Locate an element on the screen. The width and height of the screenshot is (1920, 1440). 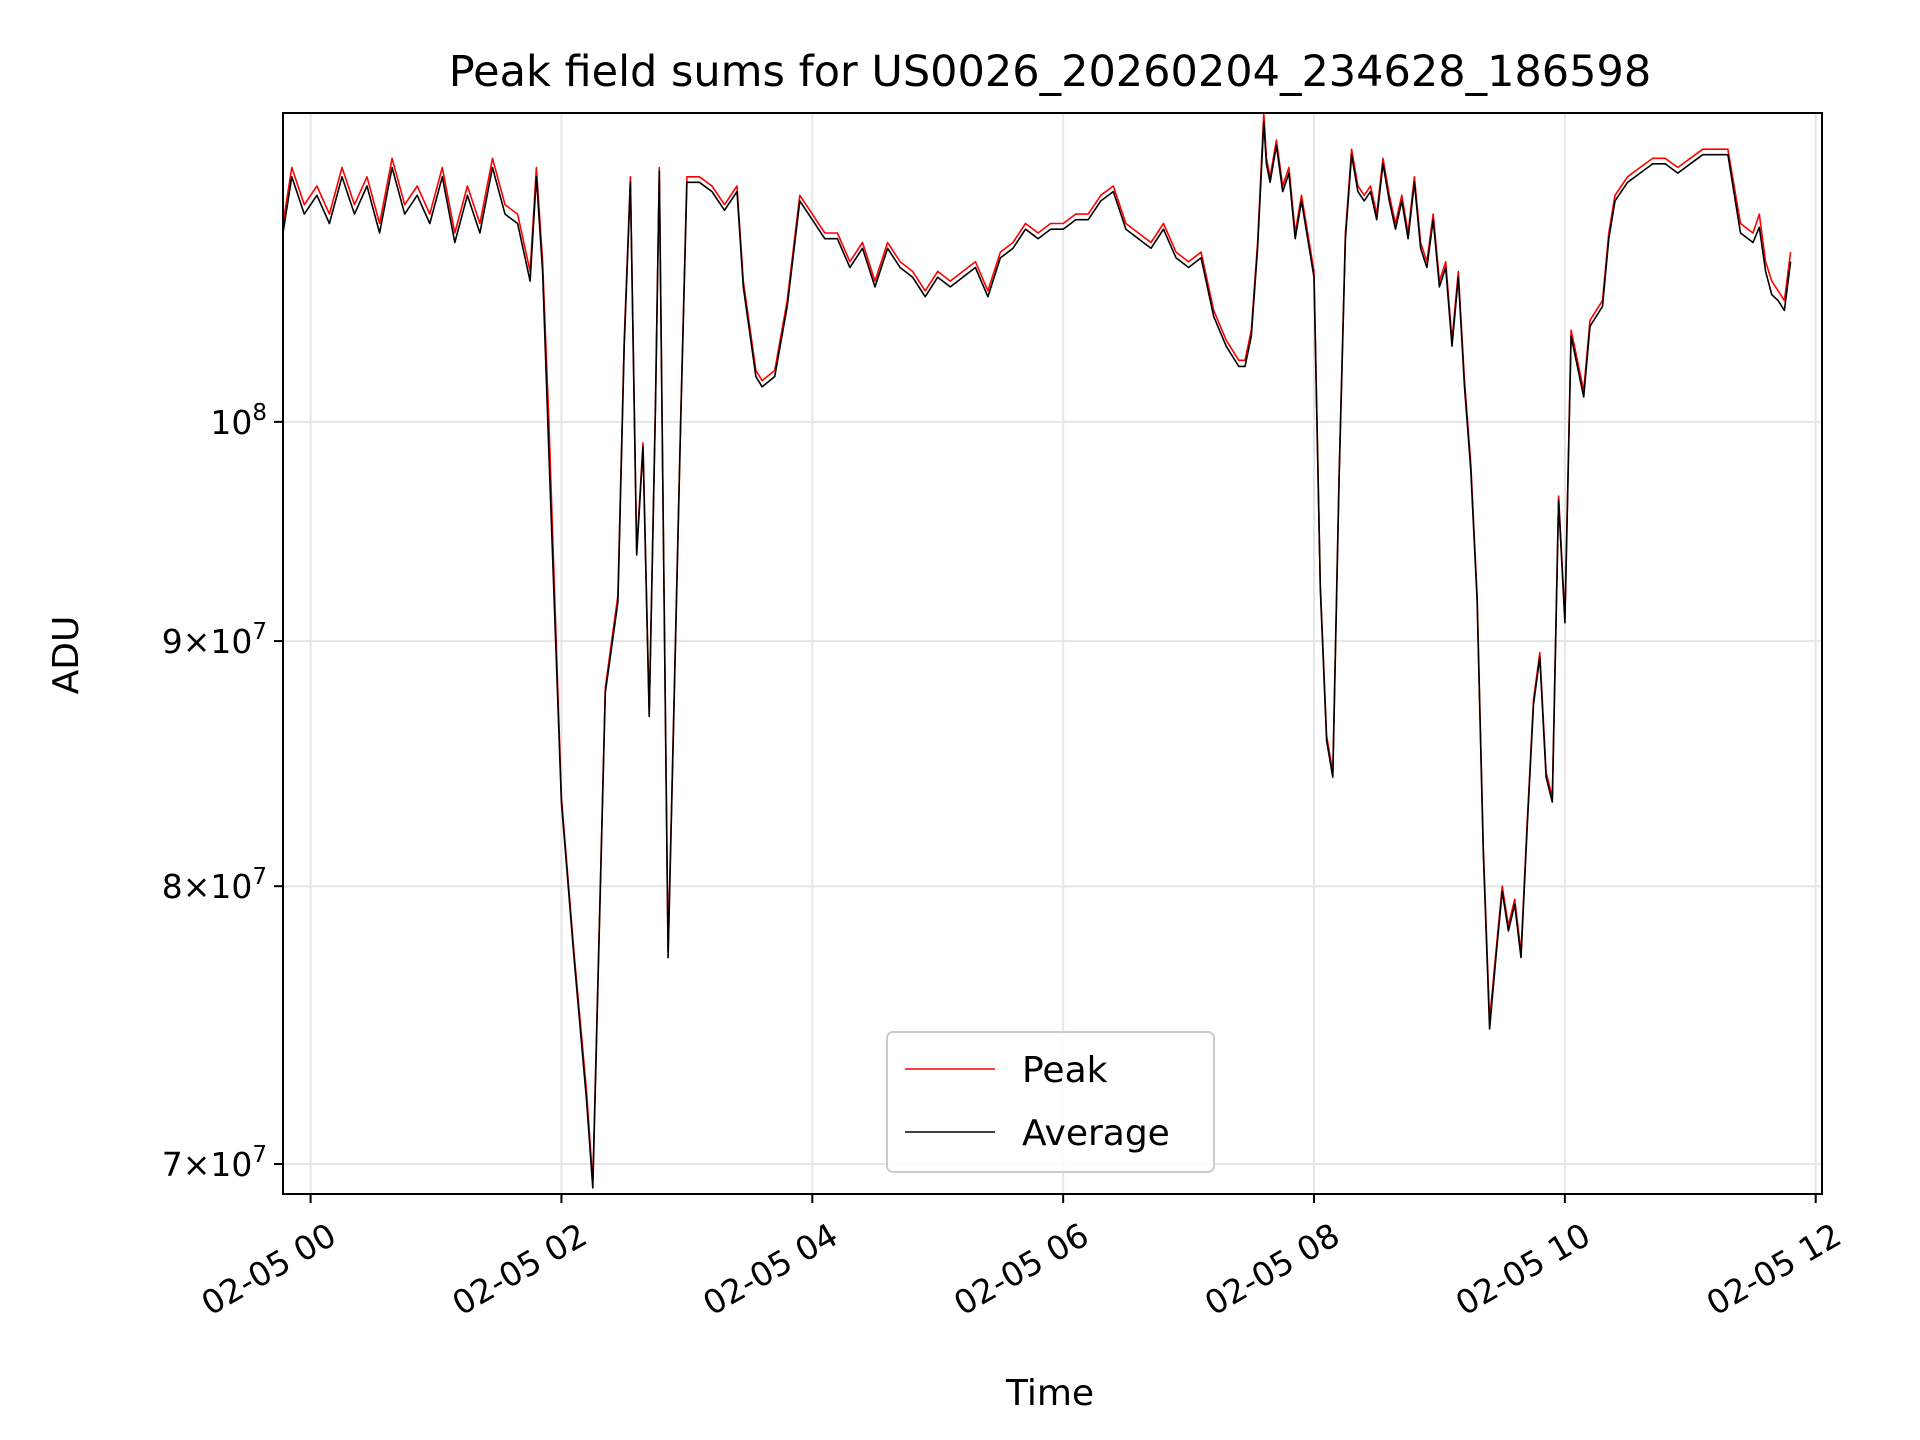
legend-box is located at coordinates (1050, 1102).